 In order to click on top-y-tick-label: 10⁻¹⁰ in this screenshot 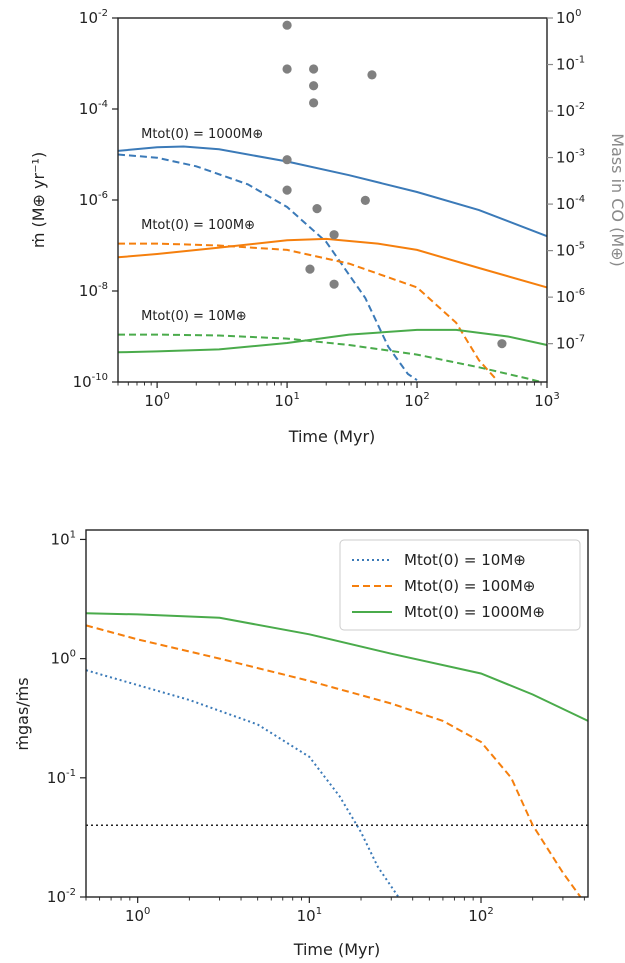, I will do `click(90, 381)`.